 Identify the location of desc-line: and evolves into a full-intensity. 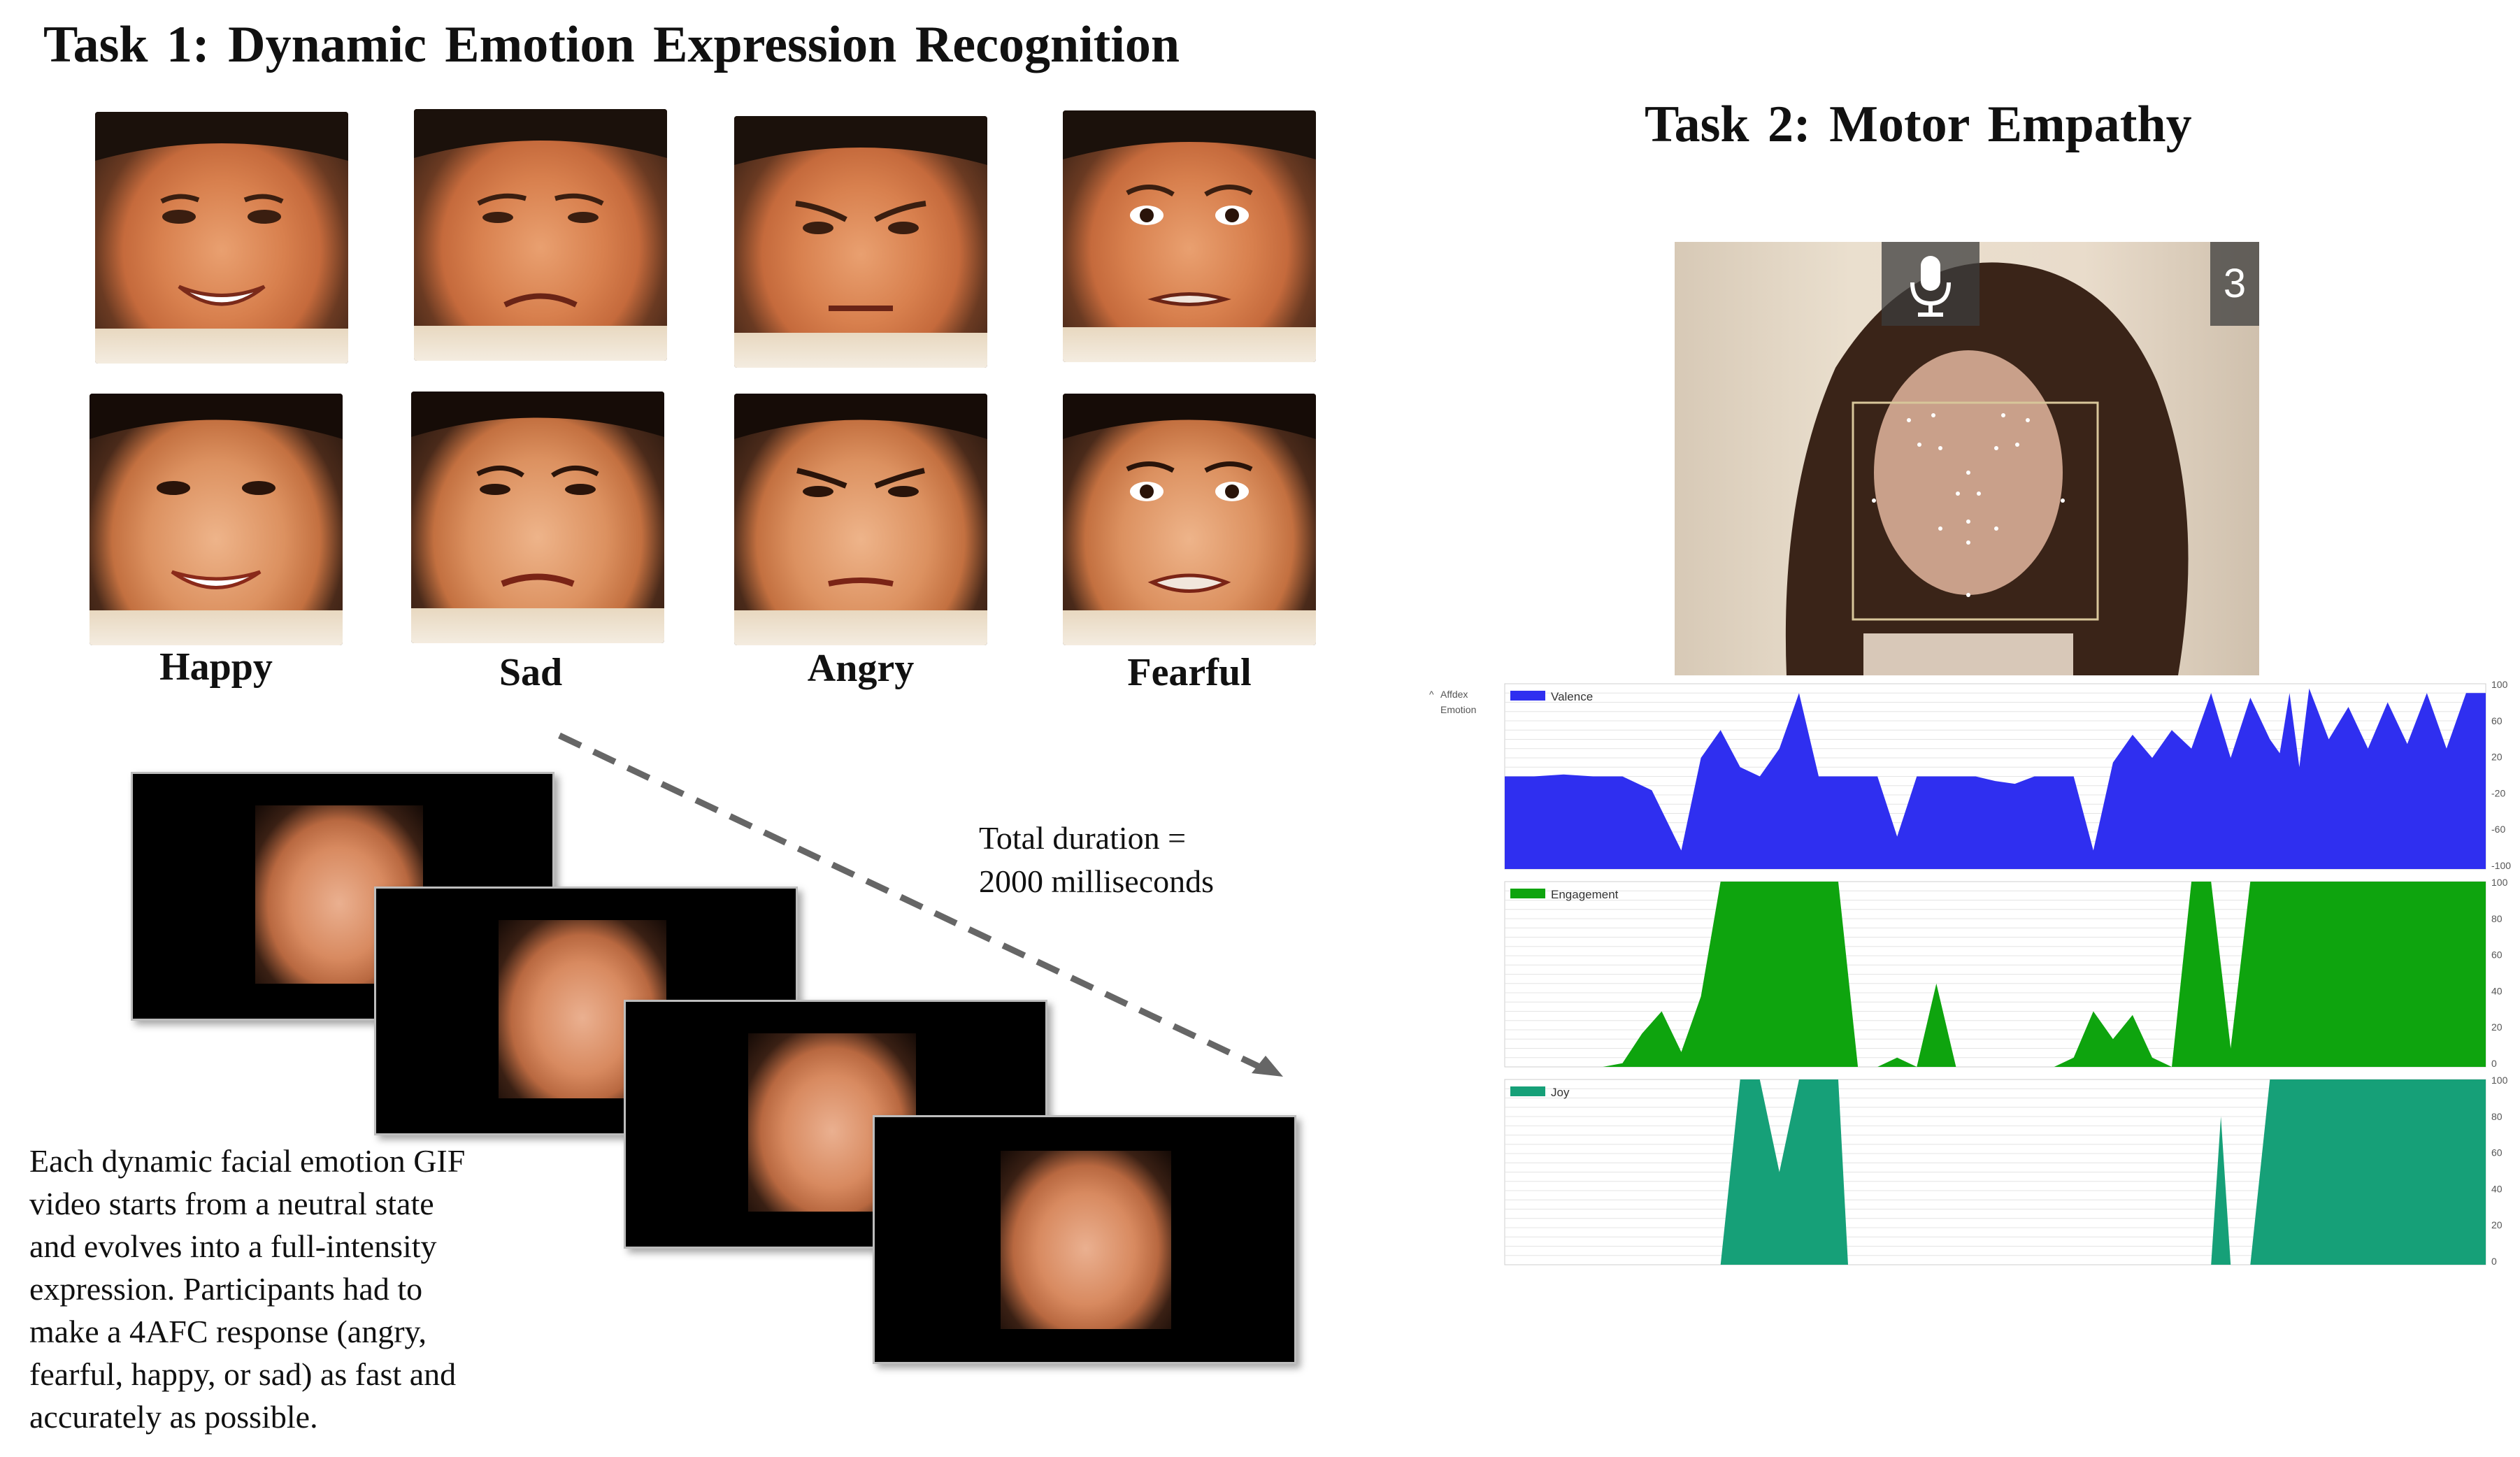
(233, 1246).